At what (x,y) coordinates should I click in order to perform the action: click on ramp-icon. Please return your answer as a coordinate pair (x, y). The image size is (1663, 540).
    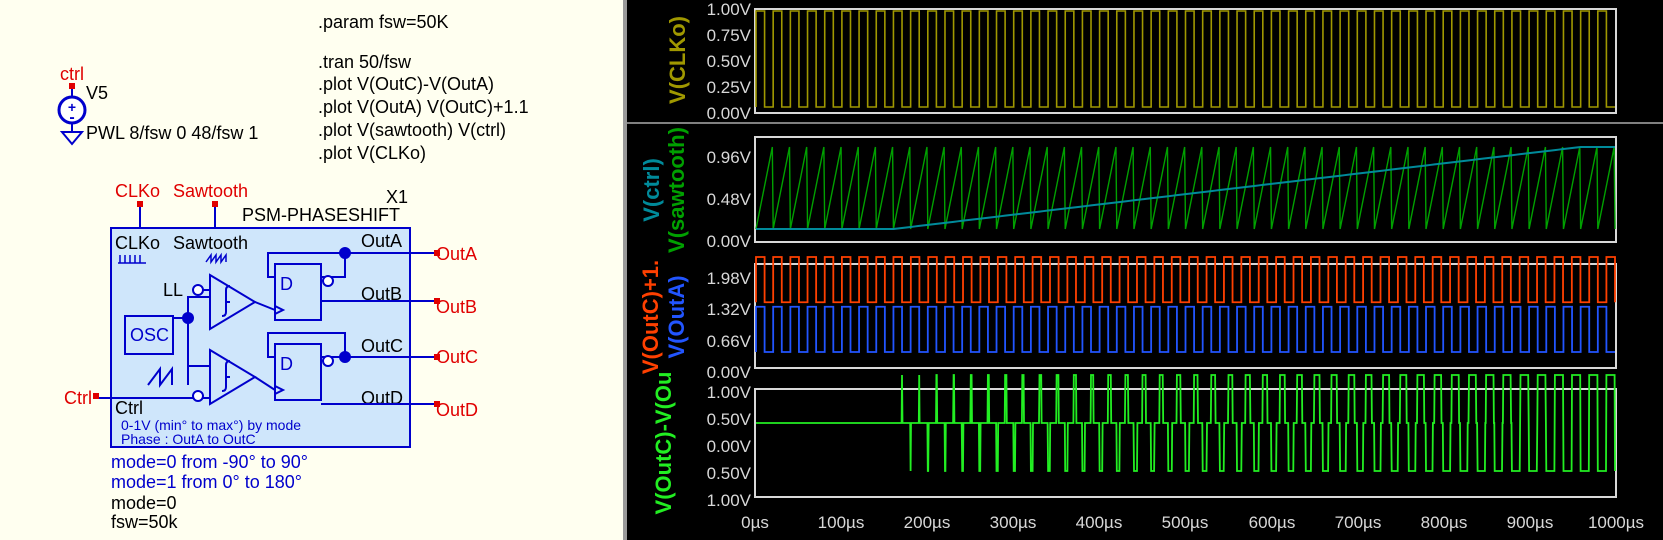
    Looking at the image, I should click on (160, 377).